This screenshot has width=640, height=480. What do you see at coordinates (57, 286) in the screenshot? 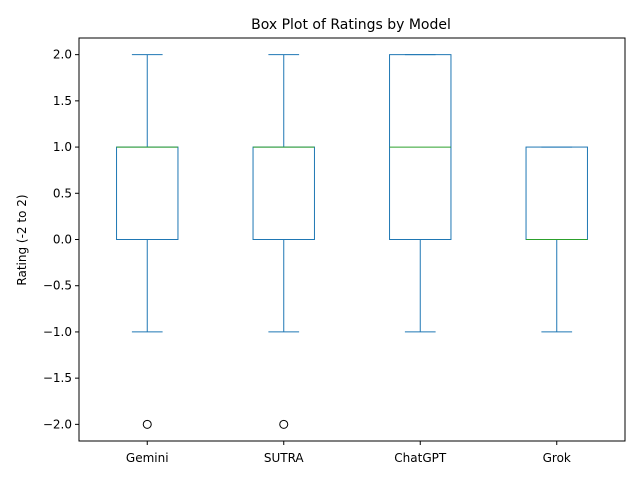
I see `y-tick-label: −0.5` at bounding box center [57, 286].